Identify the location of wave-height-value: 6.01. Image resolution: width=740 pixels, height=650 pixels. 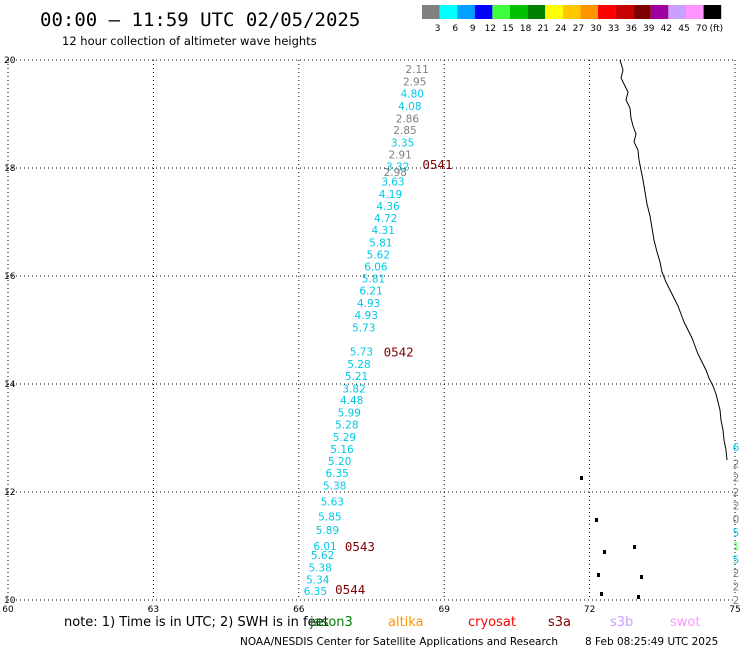
(324, 547).